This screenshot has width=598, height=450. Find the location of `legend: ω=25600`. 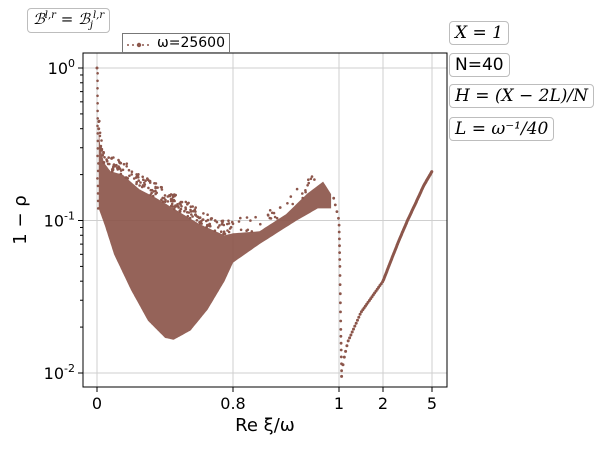

legend: ω=25600 is located at coordinates (176, 43).